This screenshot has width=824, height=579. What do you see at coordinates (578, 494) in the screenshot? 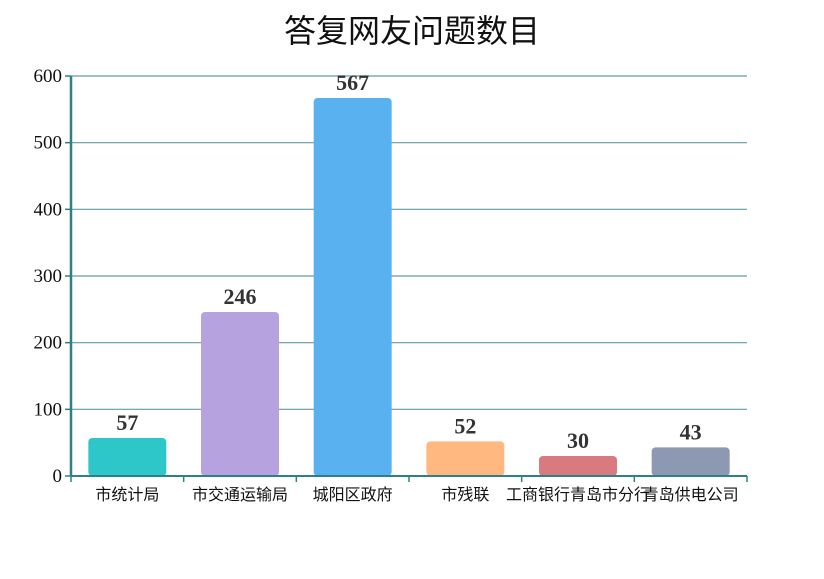
I see `category-label: 工商银行青岛市分行` at bounding box center [578, 494].